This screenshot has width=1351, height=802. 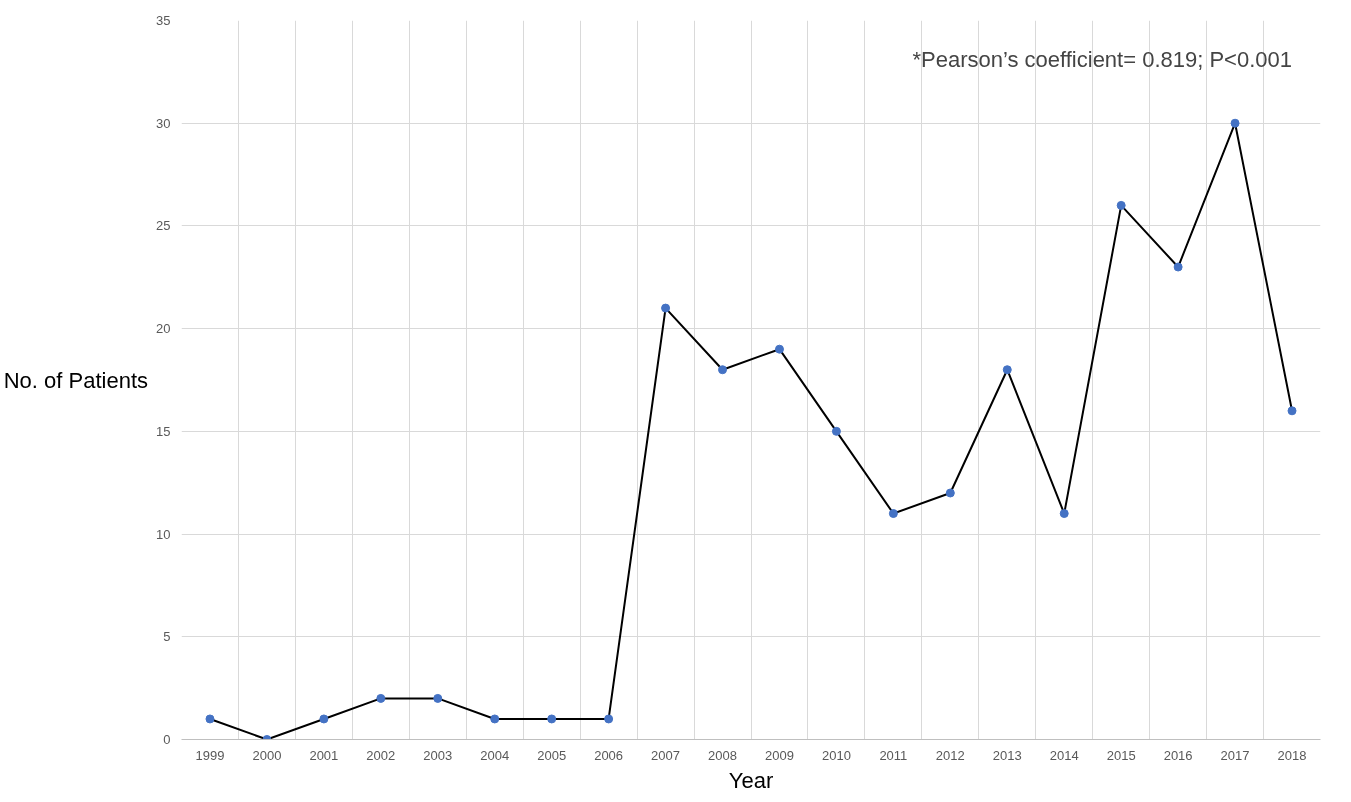 I want to click on x-tick-label: 2014, so click(x=1064, y=755).